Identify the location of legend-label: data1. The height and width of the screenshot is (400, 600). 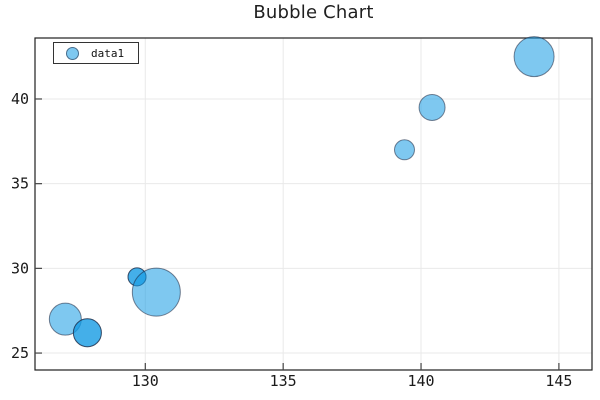
(108, 53).